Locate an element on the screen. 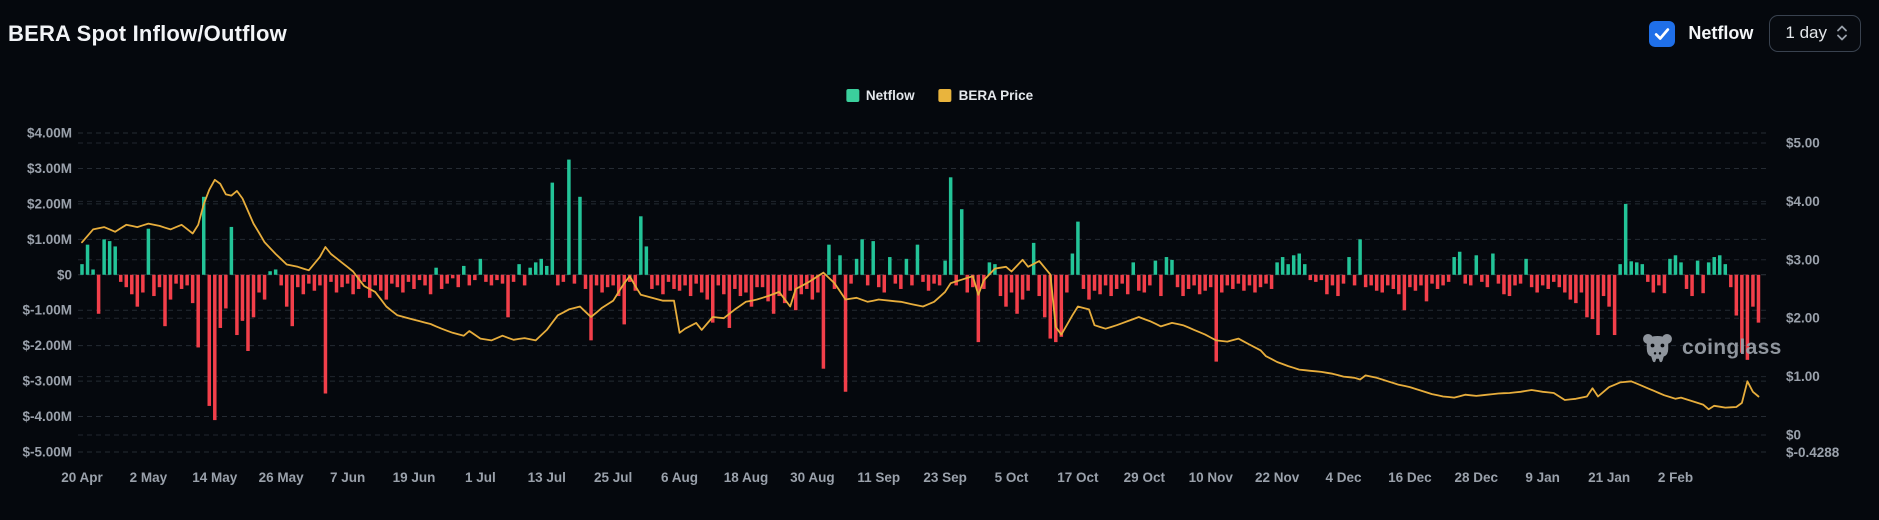 The image size is (1879, 520). x-axis-tick-label: 26 May is located at coordinates (282, 477).